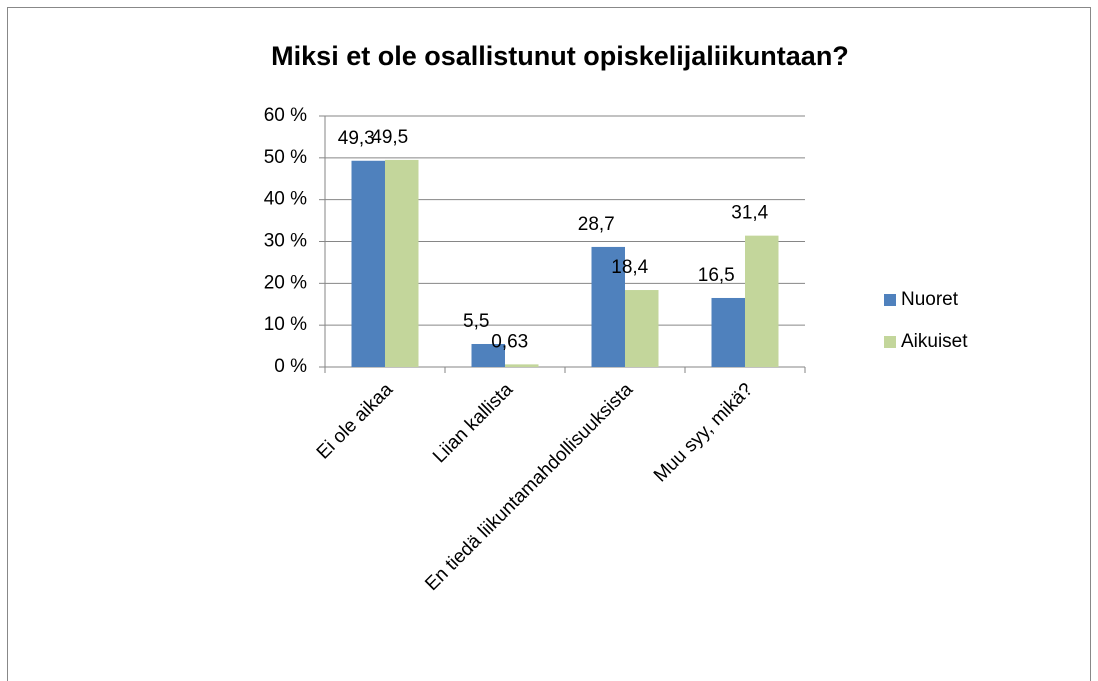  What do you see at coordinates (716, 275) in the screenshot?
I see `value-label: 16,5` at bounding box center [716, 275].